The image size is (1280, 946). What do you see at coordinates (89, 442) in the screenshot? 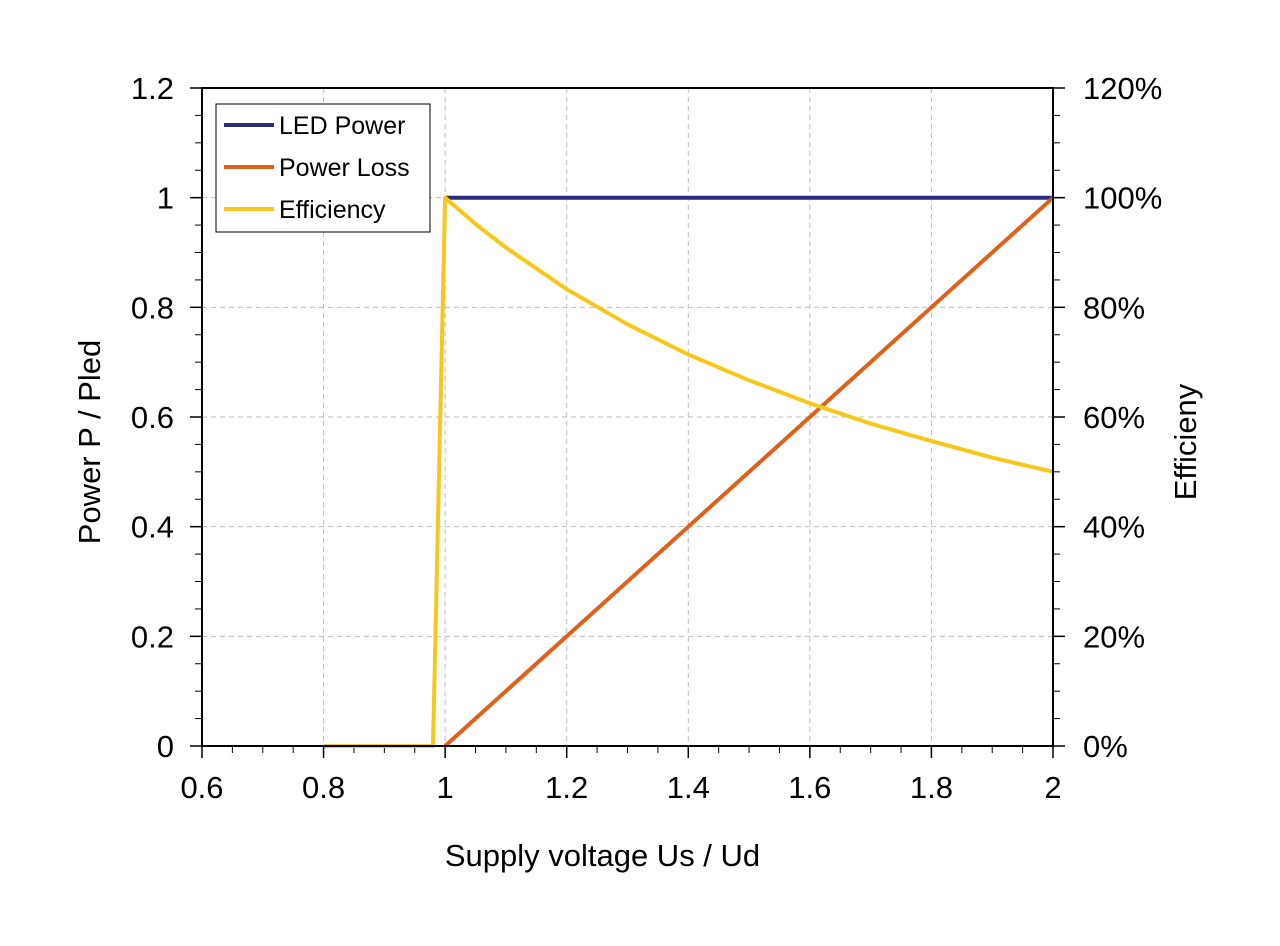
I see `y-axis-title: Power P / Pled` at bounding box center [89, 442].